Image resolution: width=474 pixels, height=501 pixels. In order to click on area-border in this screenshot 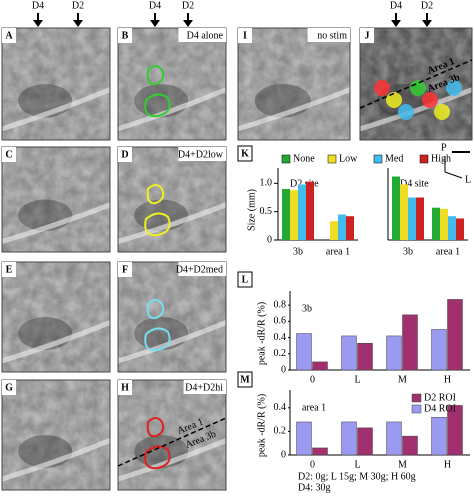, I will do `click(172, 442)`.